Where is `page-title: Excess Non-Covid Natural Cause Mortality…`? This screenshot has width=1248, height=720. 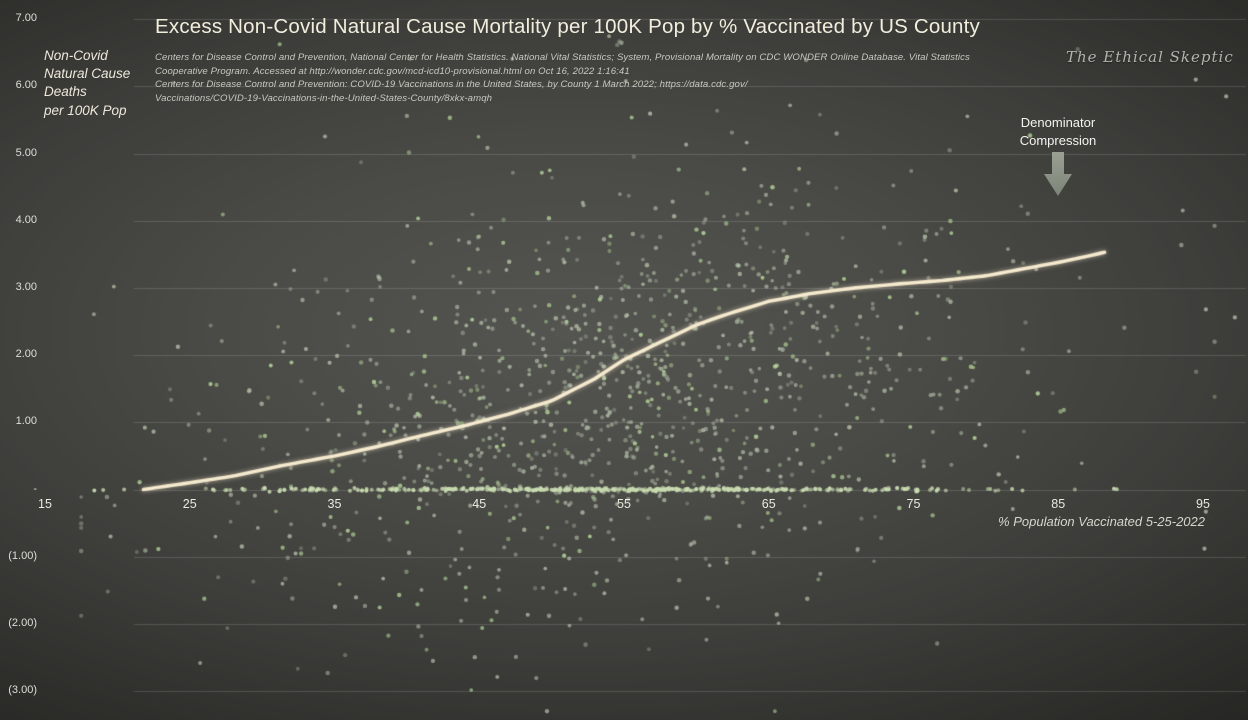
page-title: Excess Non-Covid Natural Cause Mortality… is located at coordinates (568, 26).